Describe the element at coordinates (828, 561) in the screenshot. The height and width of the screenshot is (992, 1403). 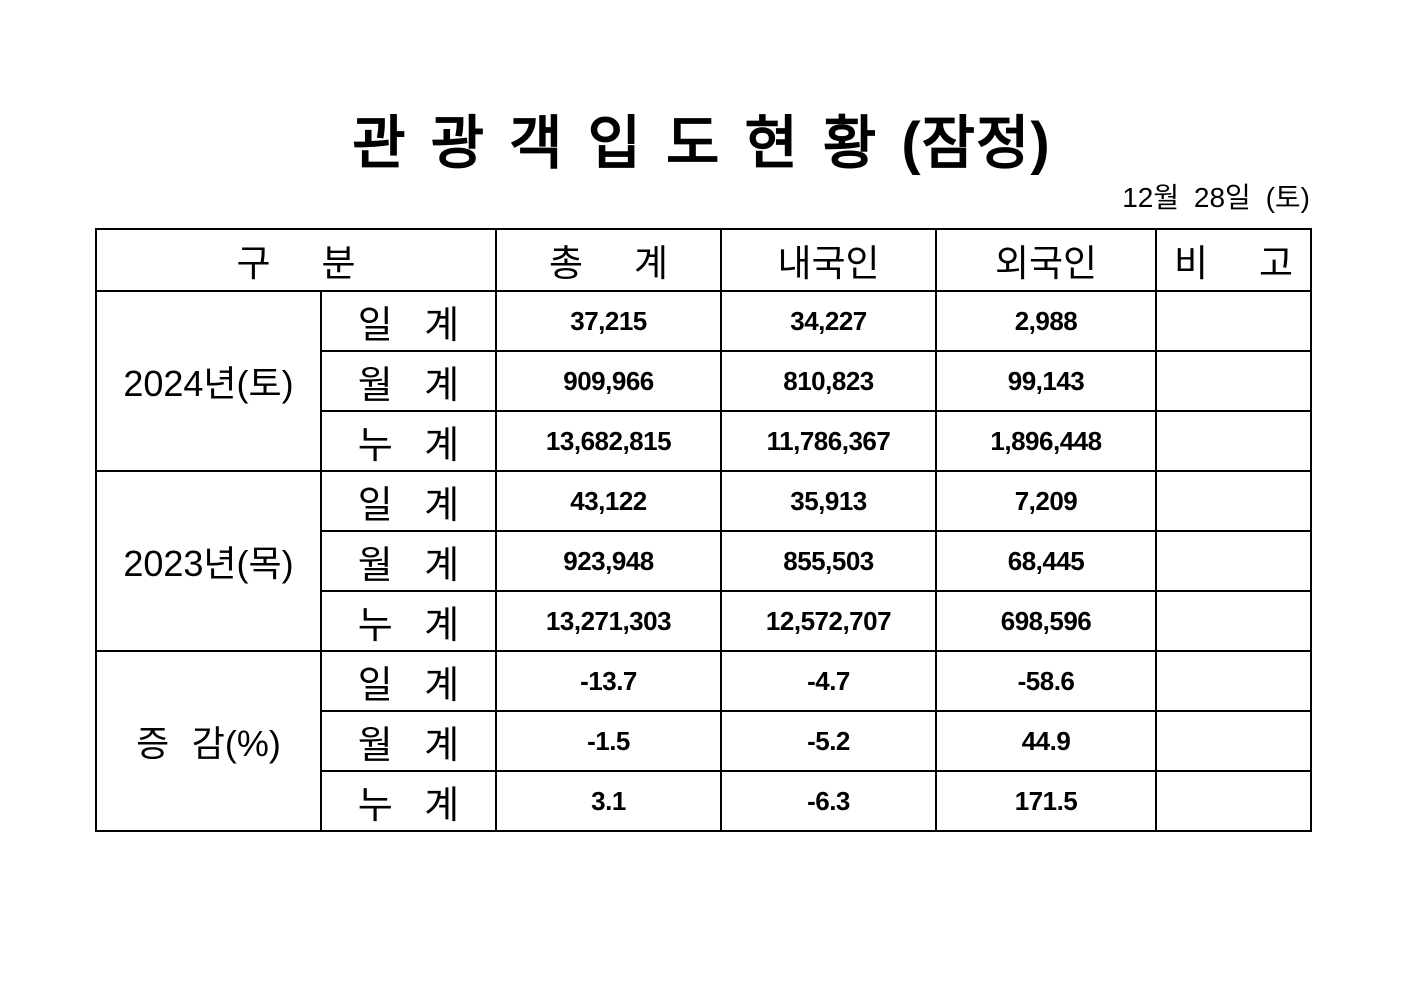
I see `domestic-value: 855,503` at that location.